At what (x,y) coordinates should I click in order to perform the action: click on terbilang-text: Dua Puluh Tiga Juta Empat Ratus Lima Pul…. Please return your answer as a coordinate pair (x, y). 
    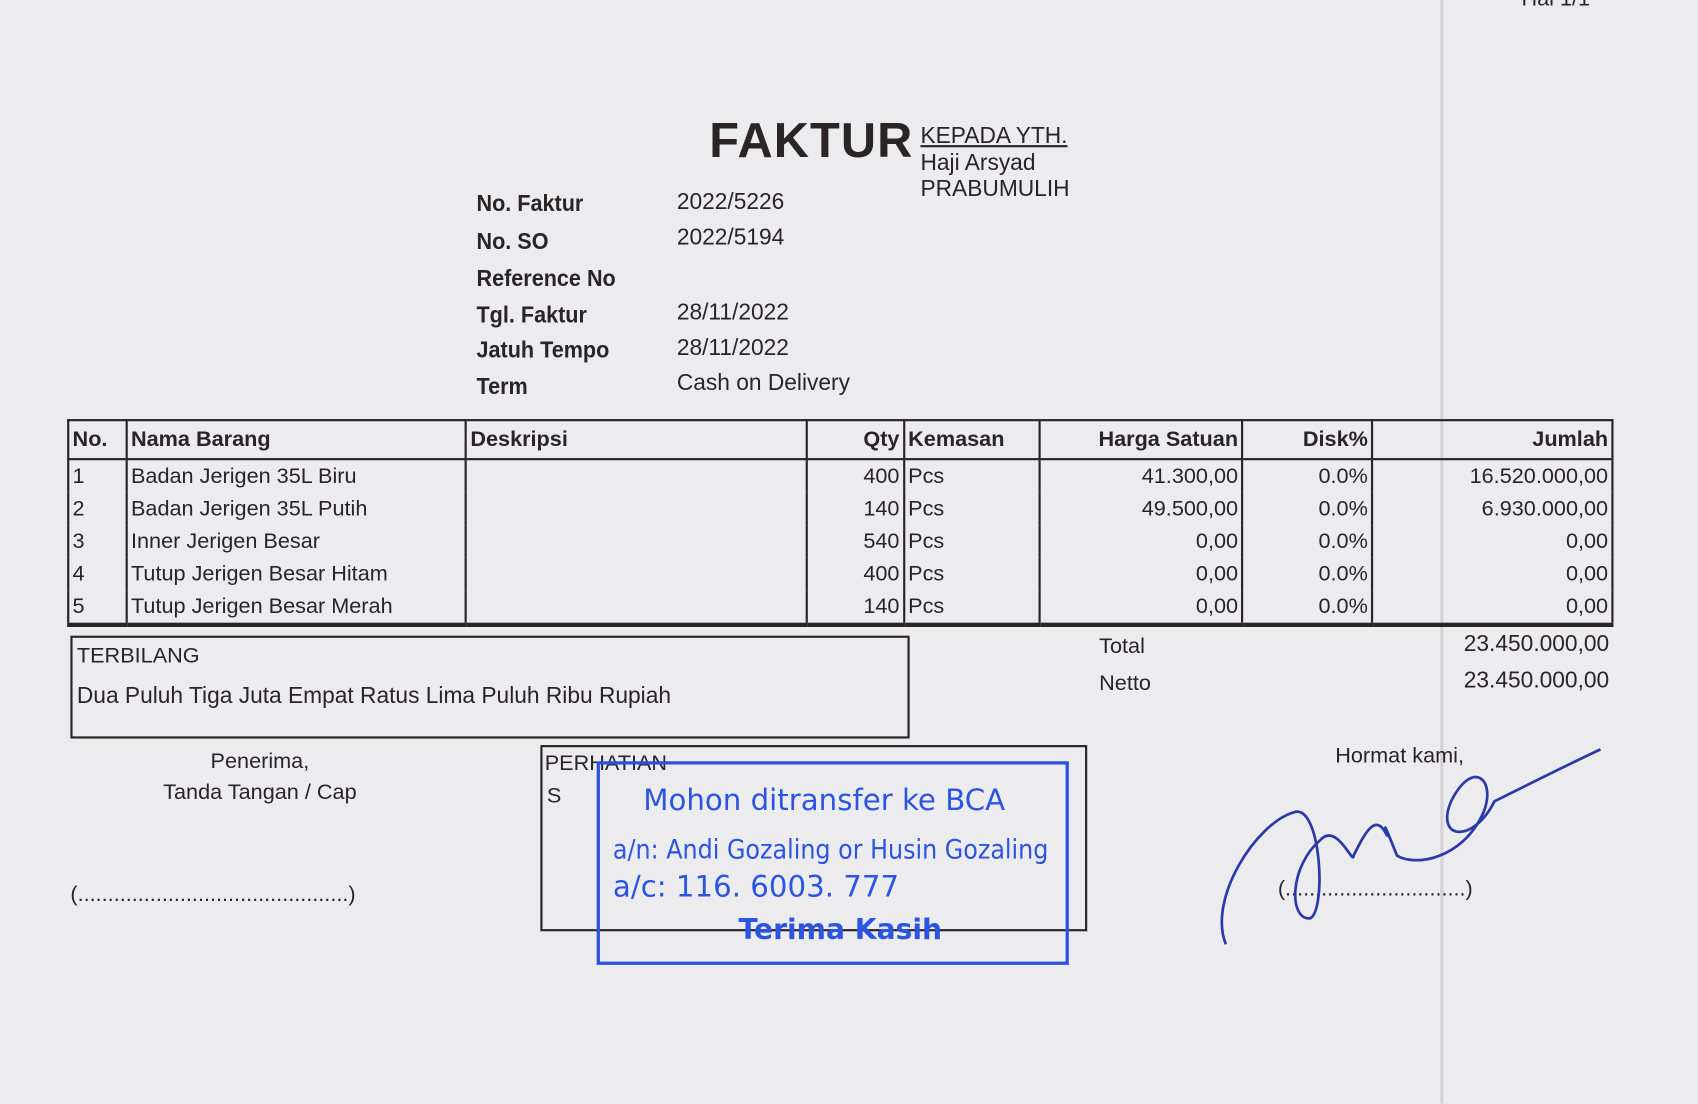
    Looking at the image, I should click on (374, 696).